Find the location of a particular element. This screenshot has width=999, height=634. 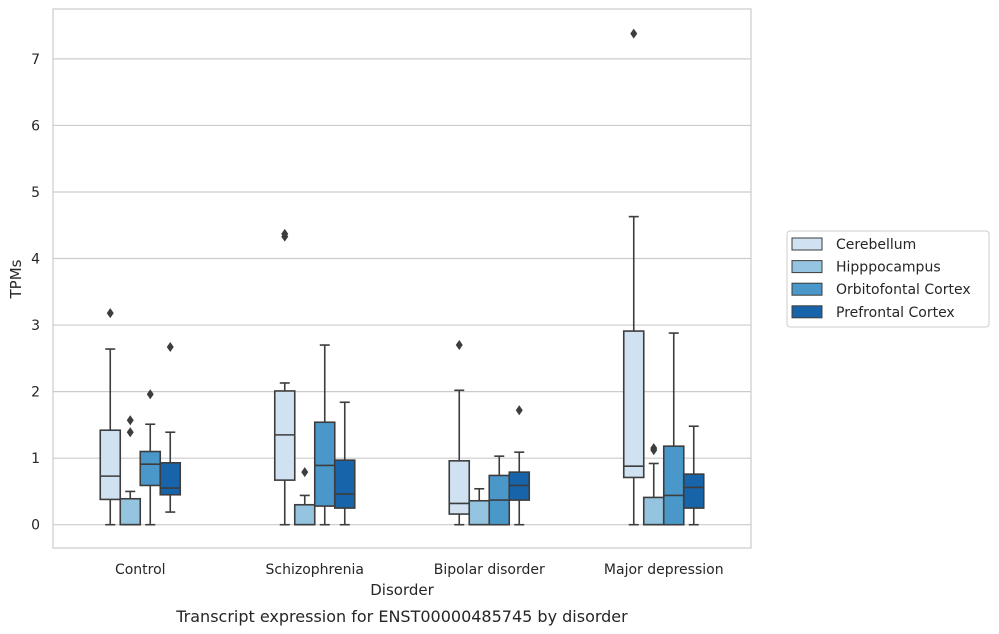

y-tick-label-4: 4 is located at coordinates (35, 260).